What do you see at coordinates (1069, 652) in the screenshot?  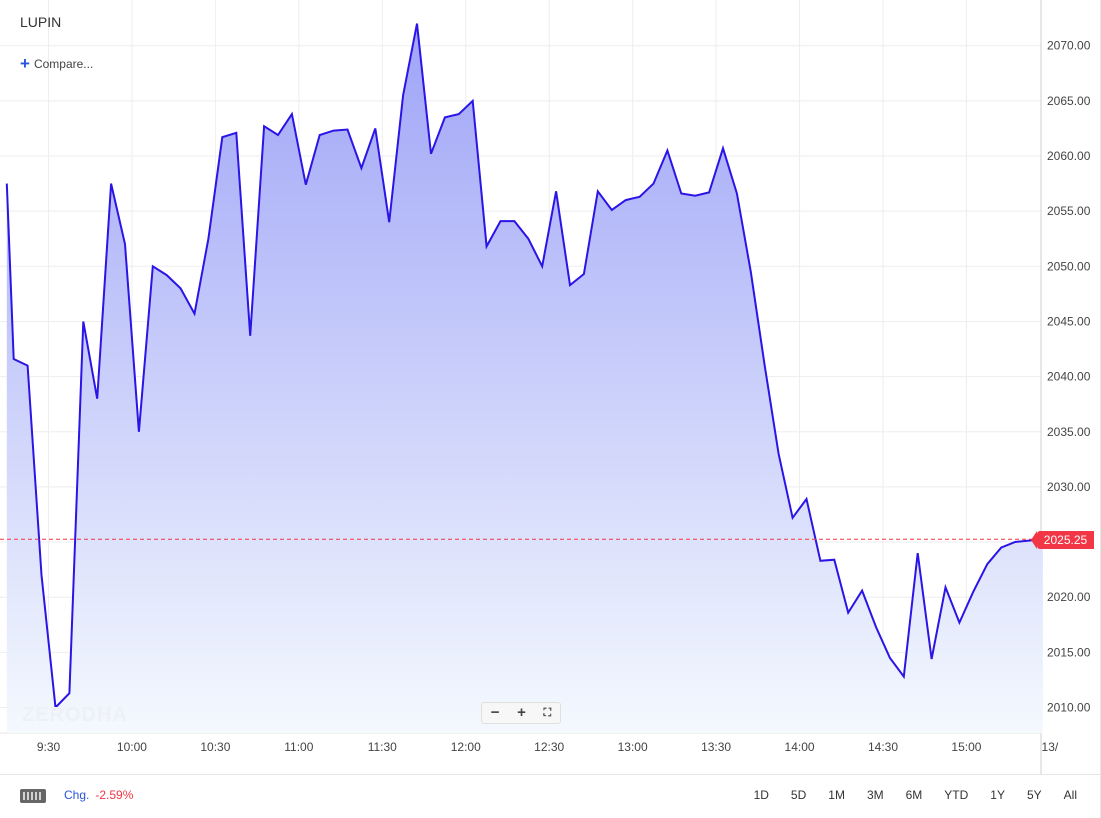 I see `y-tick-label: 2015.00` at bounding box center [1069, 652].